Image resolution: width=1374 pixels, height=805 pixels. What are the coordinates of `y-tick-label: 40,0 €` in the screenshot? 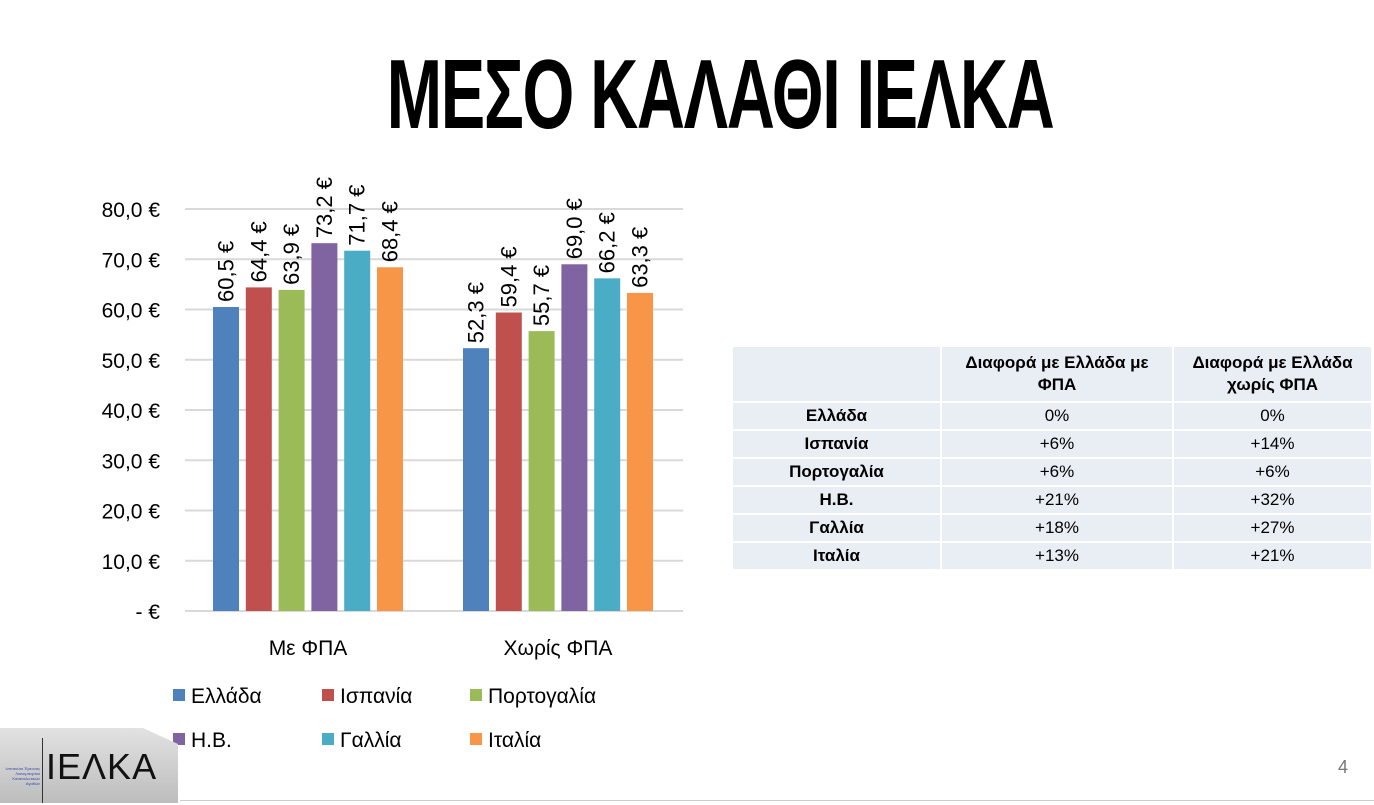 It's located at (131, 411).